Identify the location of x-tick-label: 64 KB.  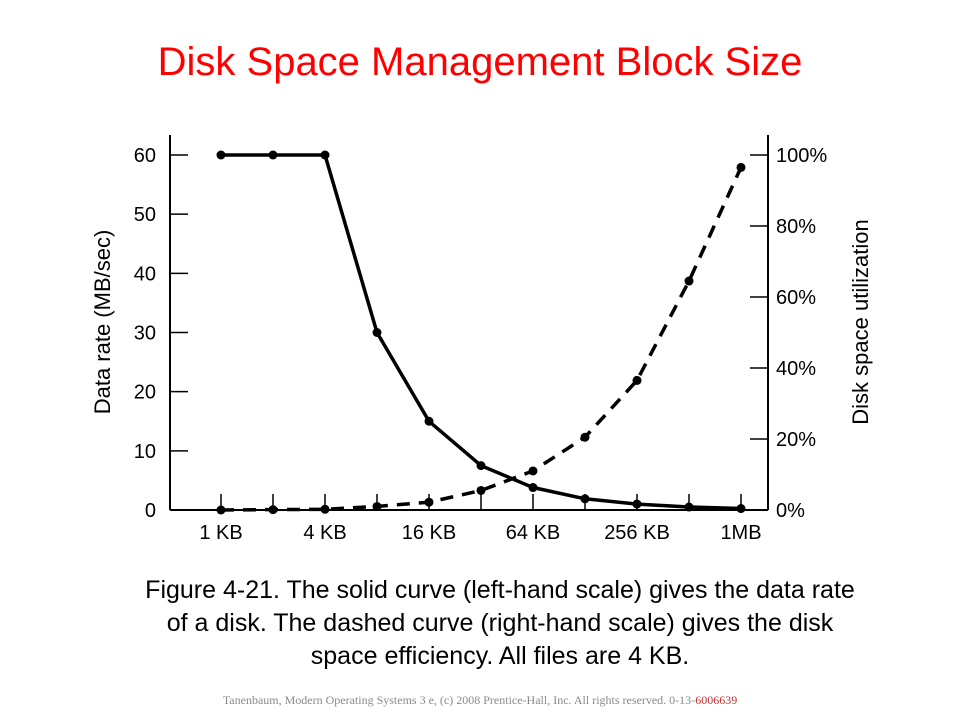
(533, 533).